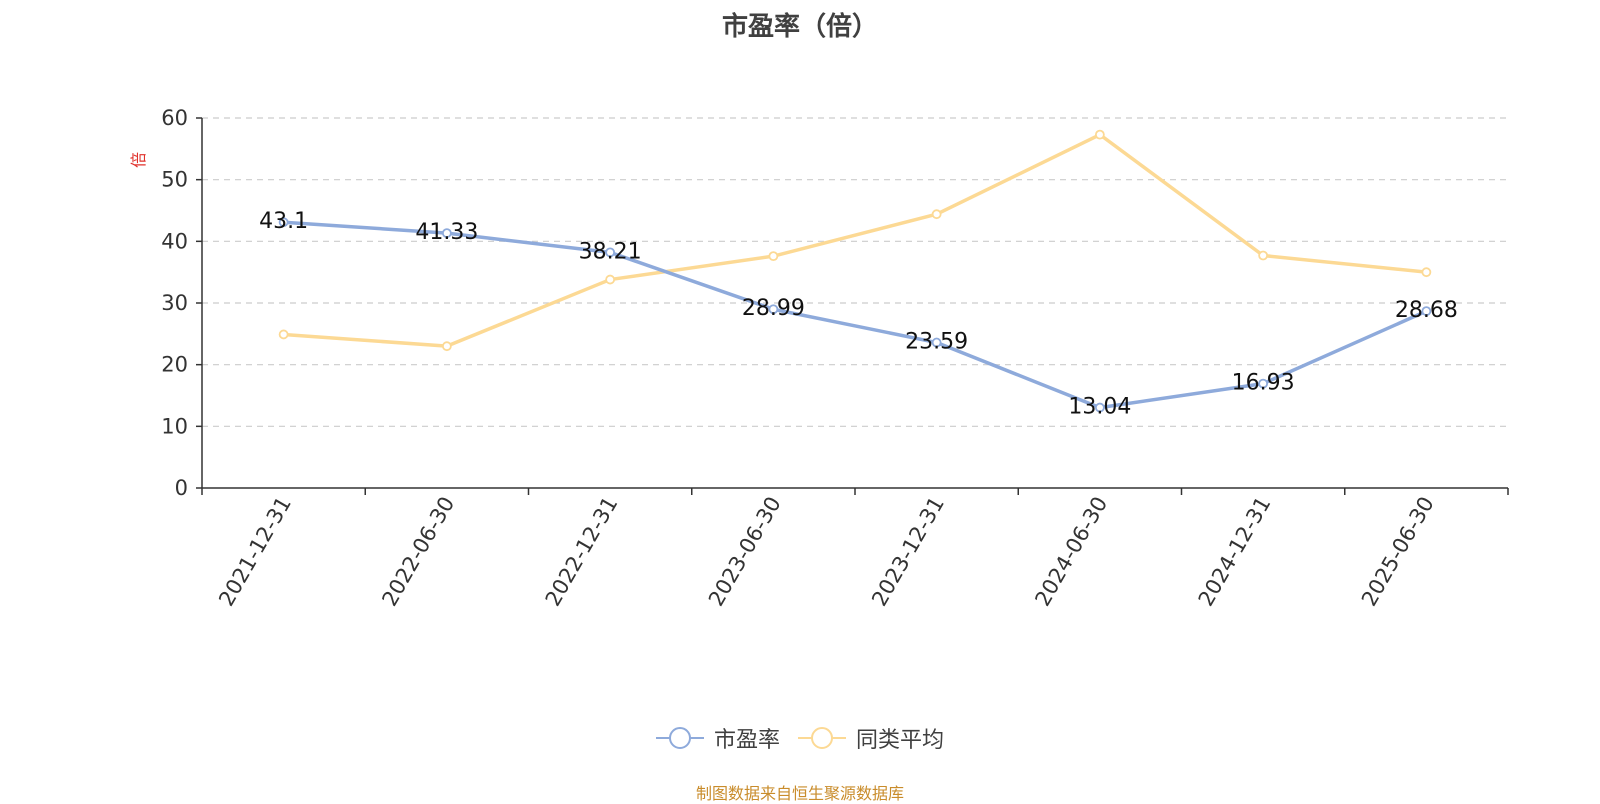 The image size is (1600, 804). Describe the element at coordinates (1071, 552) in the screenshot. I see `x-tick-label: 2024-06-30` at that location.